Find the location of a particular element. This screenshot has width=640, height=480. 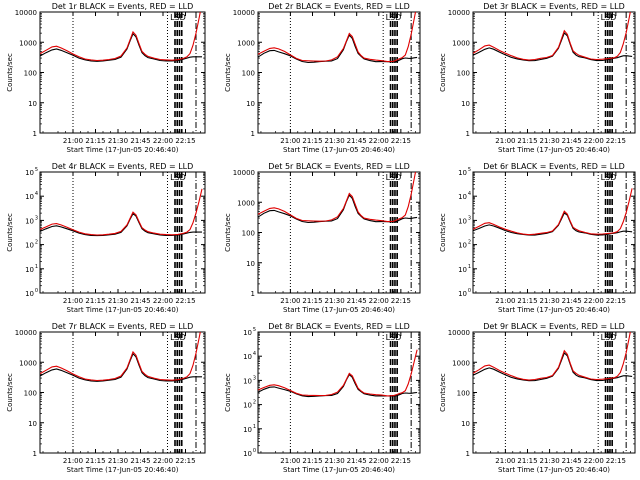

y-tick-exponent: 1 is located at coordinates (254, 427).